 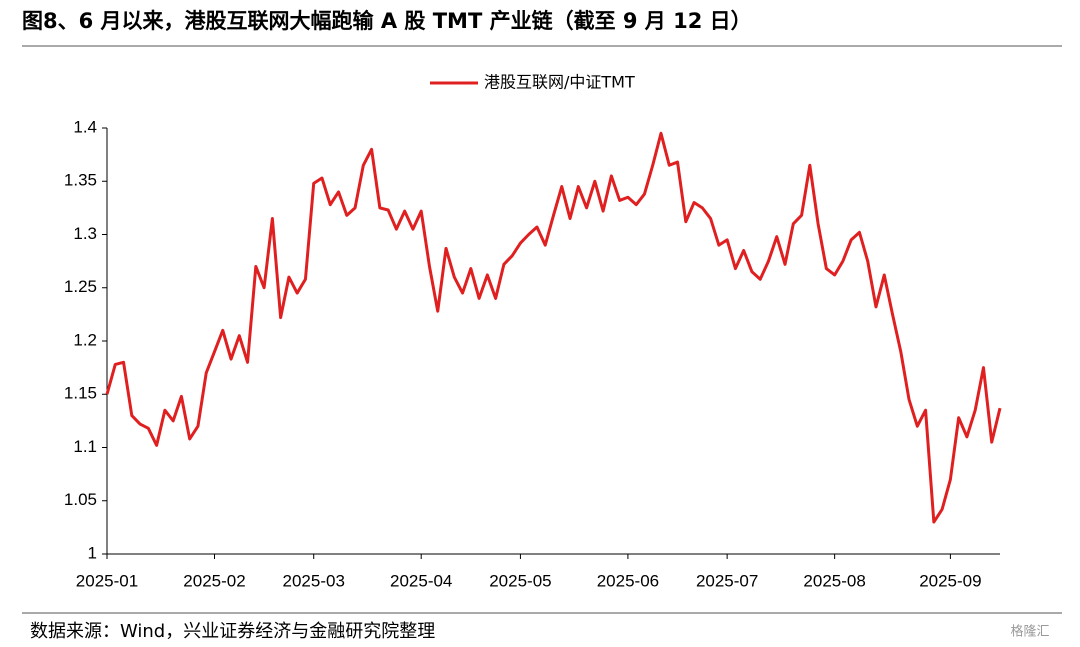 I want to click on x-tick-label: 2025-08, so click(x=834, y=580).